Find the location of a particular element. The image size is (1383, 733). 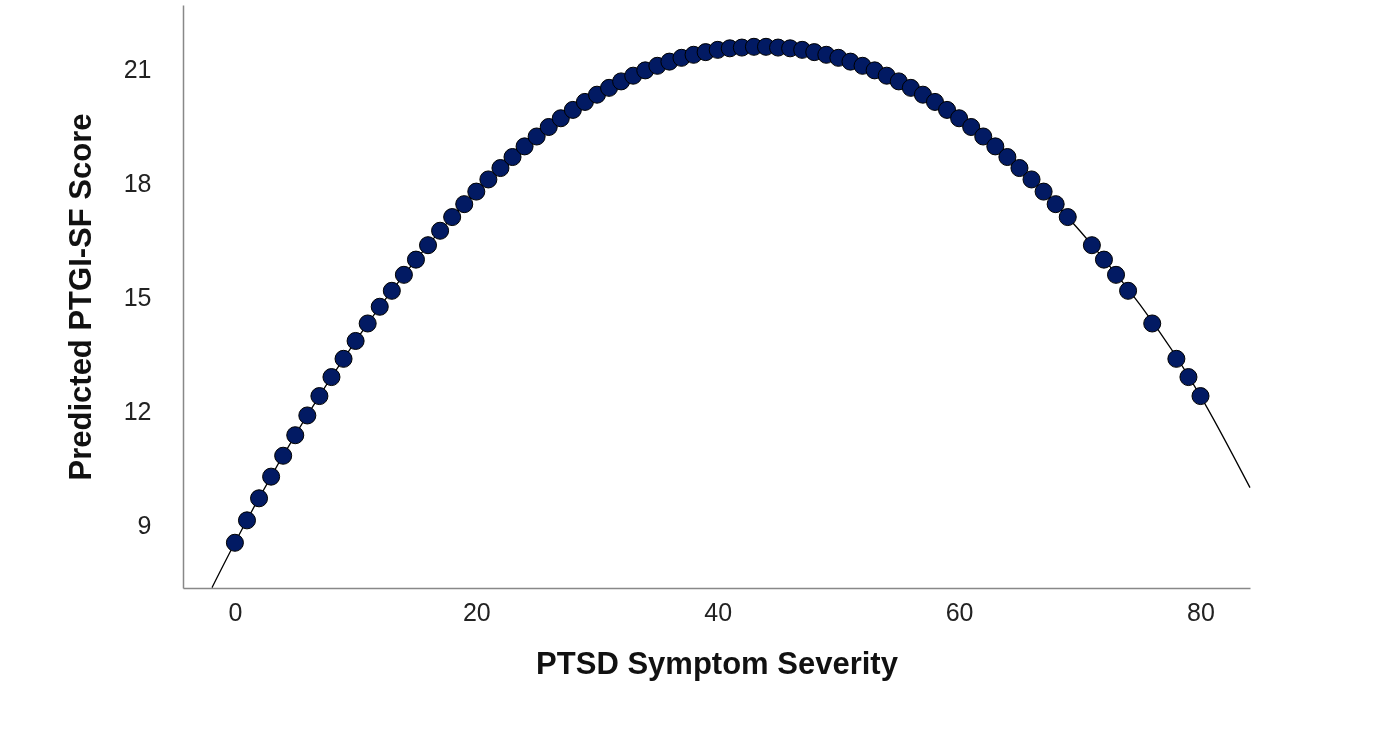

y-tick-label: 15 is located at coordinates (137, 297).